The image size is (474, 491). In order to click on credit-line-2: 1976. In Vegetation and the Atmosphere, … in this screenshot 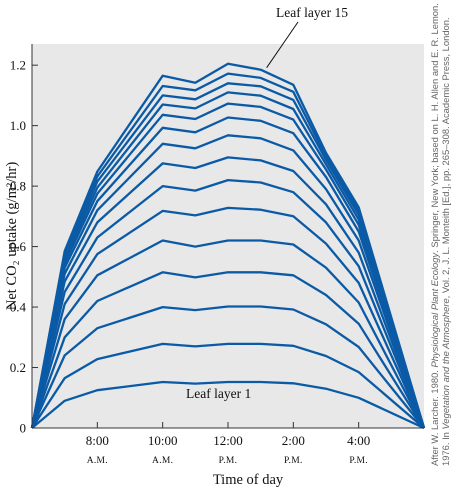, I will do `click(445, 241)`.